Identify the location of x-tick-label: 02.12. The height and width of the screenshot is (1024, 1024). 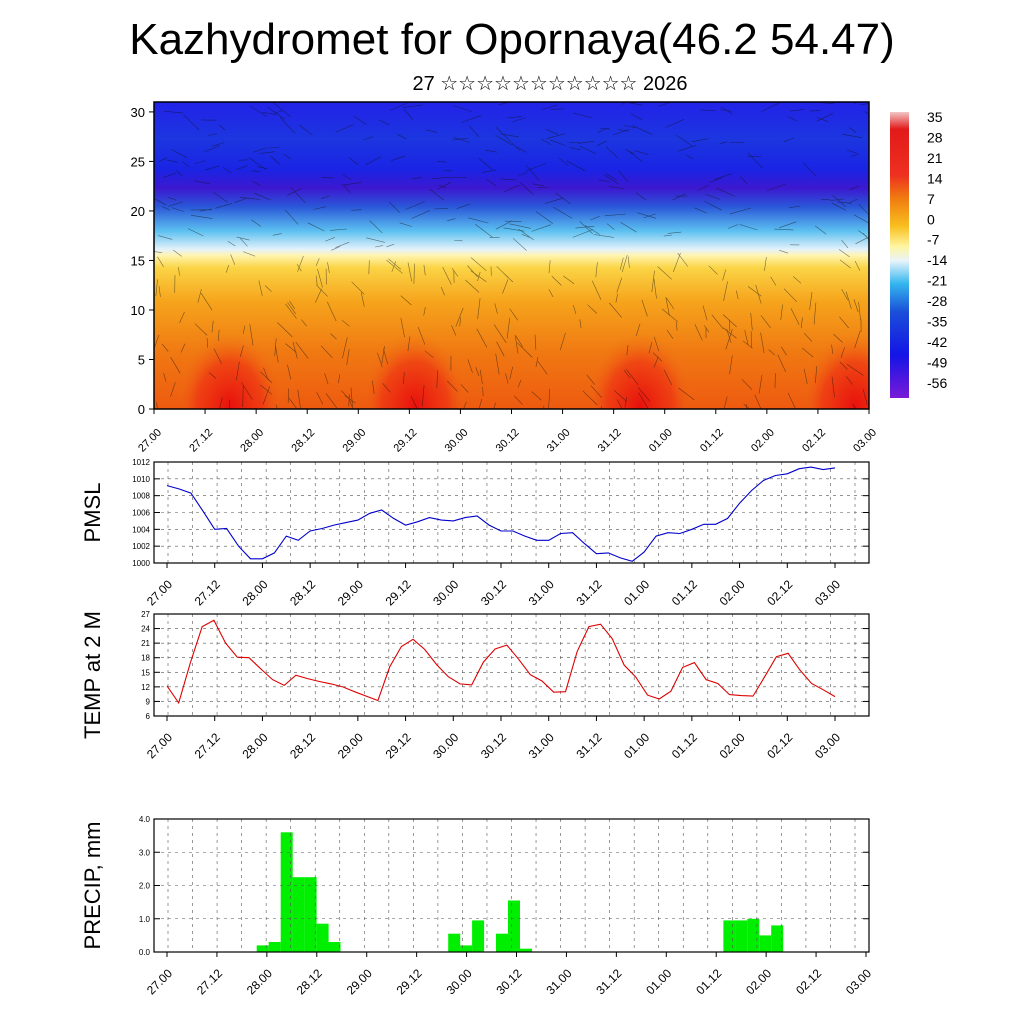
(808, 981).